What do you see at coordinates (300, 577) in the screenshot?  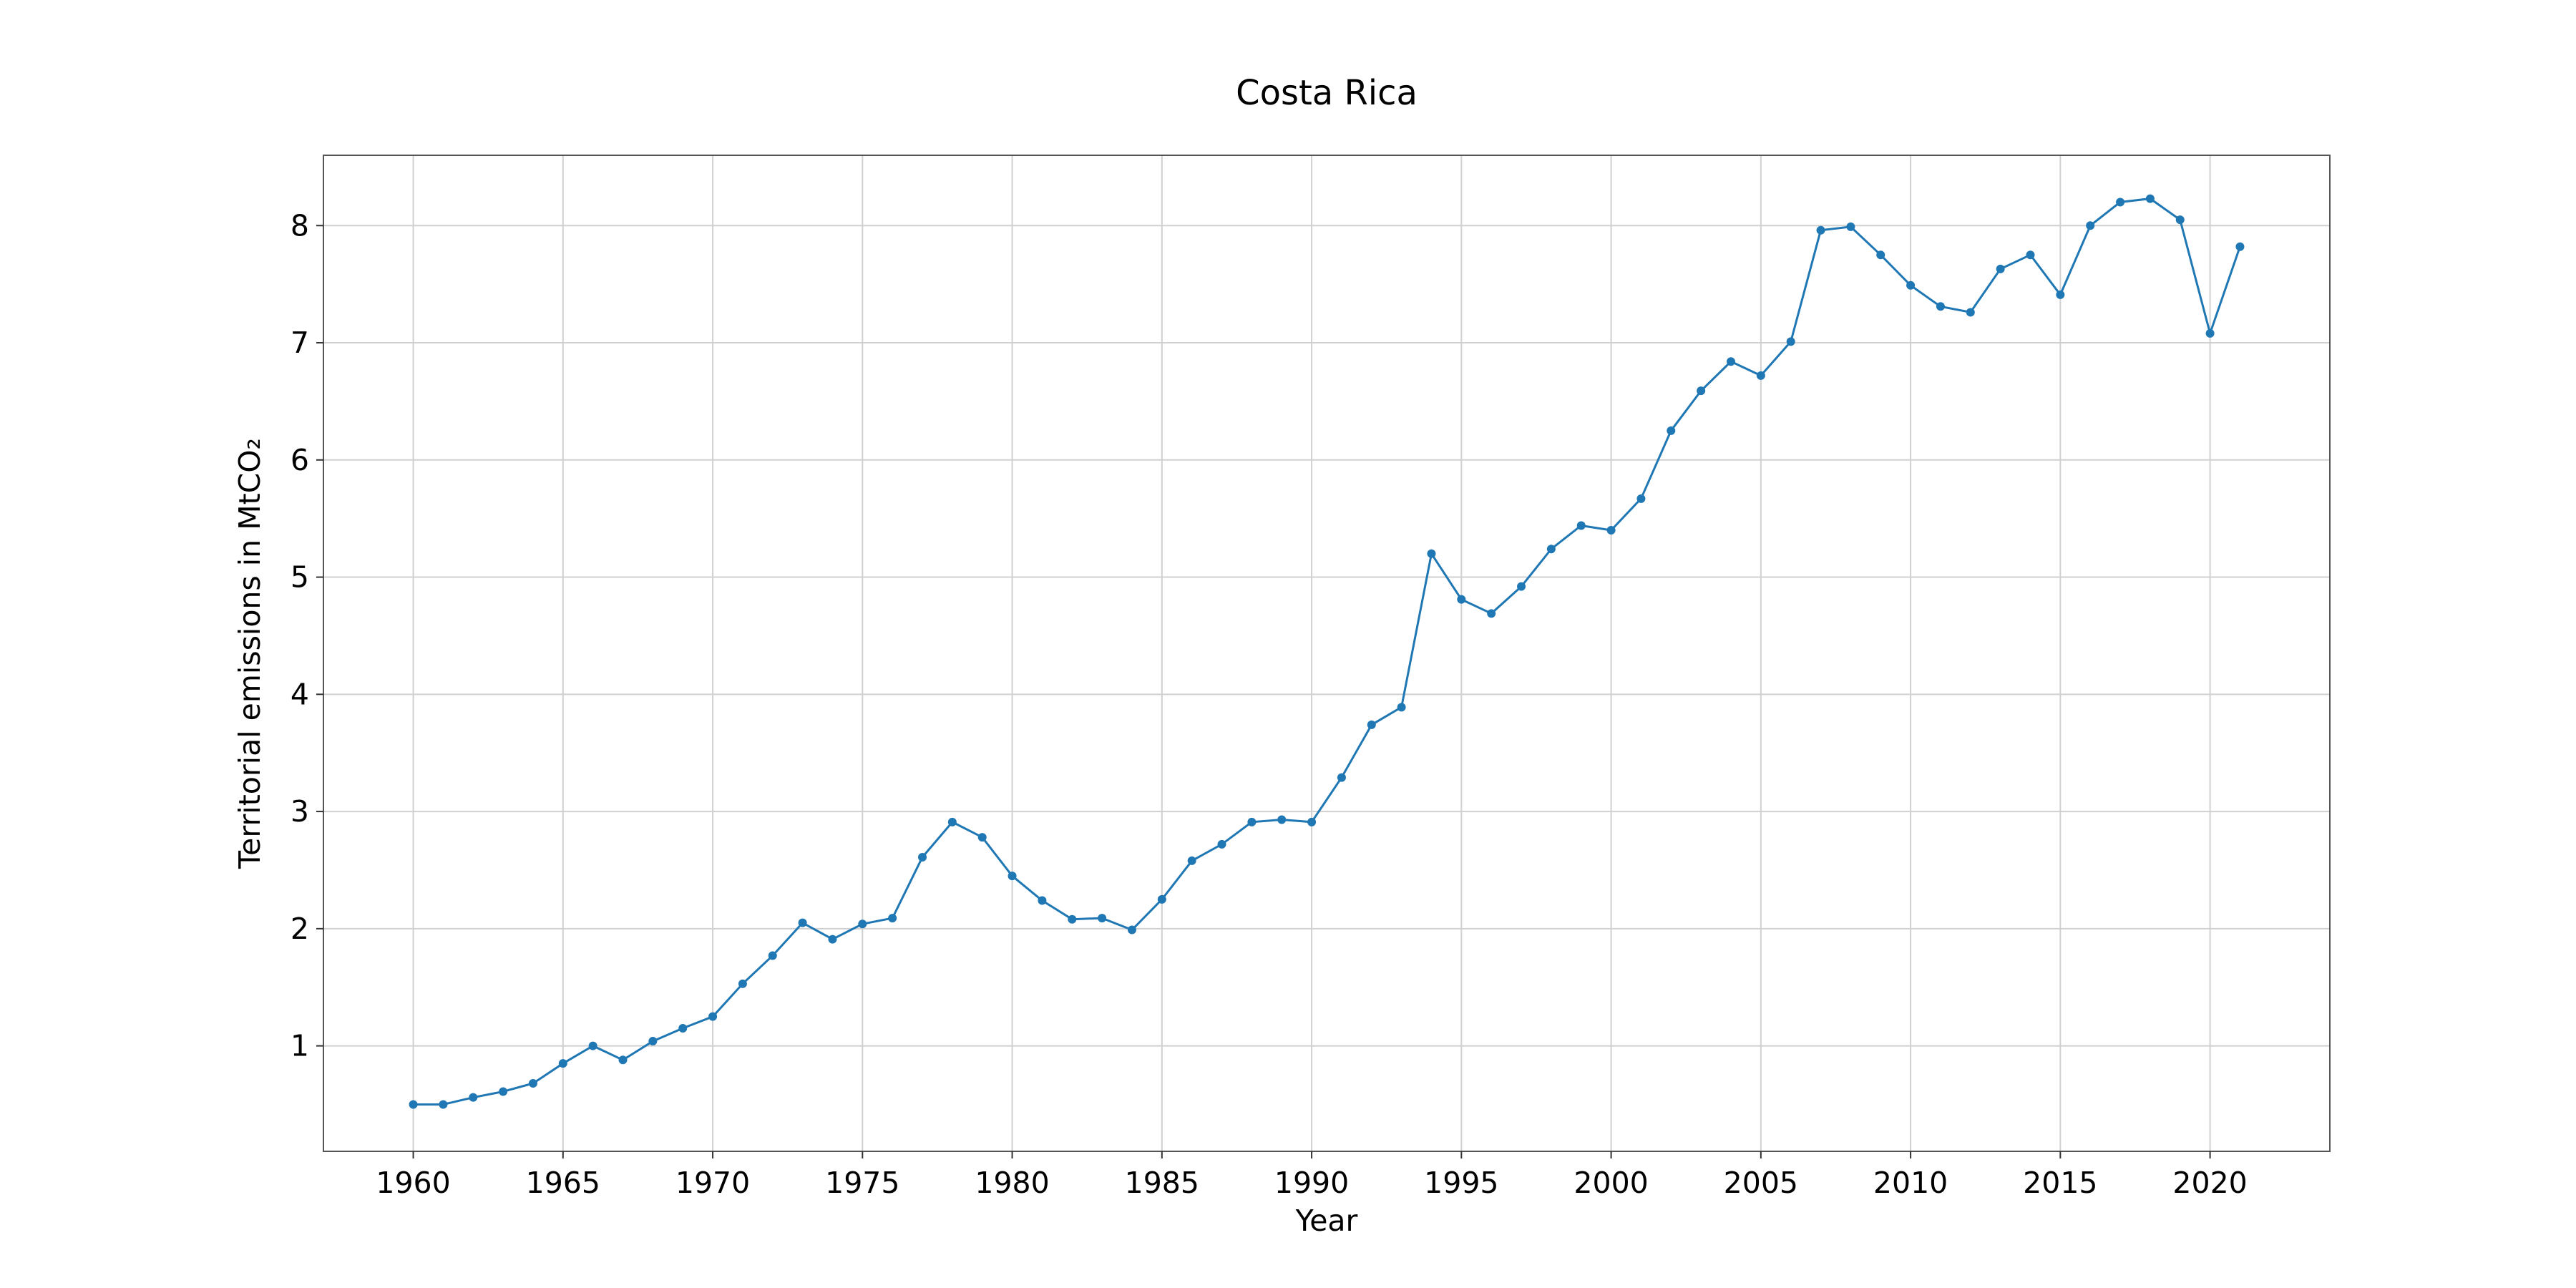 I see `y-tick-label: 5` at bounding box center [300, 577].